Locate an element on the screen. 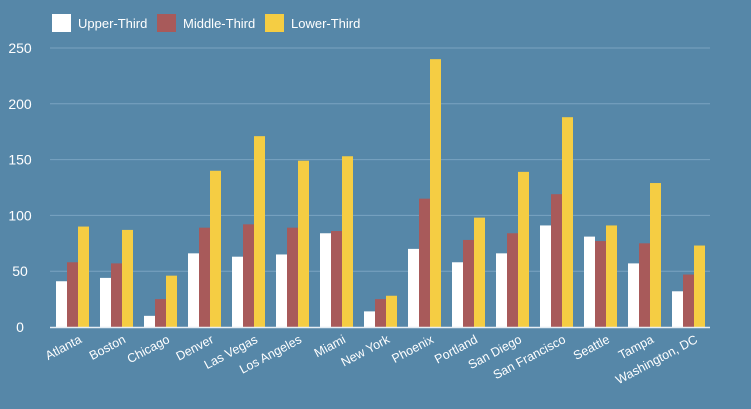  bar-upper-third-los-angeles is located at coordinates (281, 290).